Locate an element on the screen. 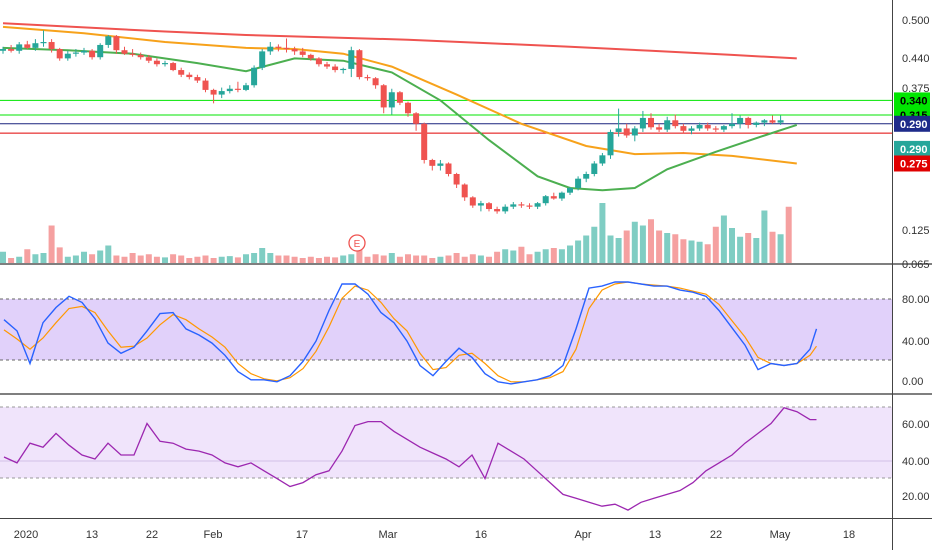 This screenshot has height=555, width=932. price-marker-label: 0.290 is located at coordinates (914, 125).